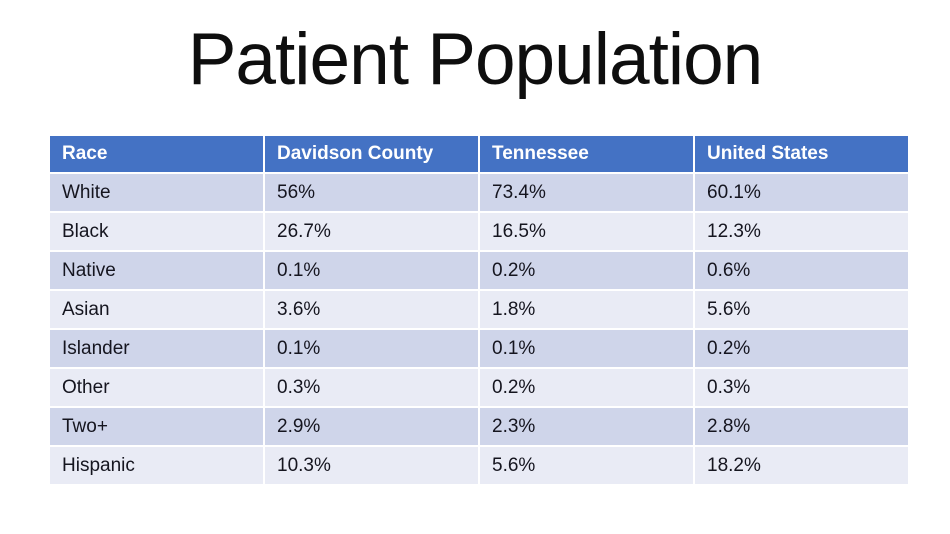 This screenshot has width=950, height=534. I want to click on cell-value: 10.3%, so click(371, 465).